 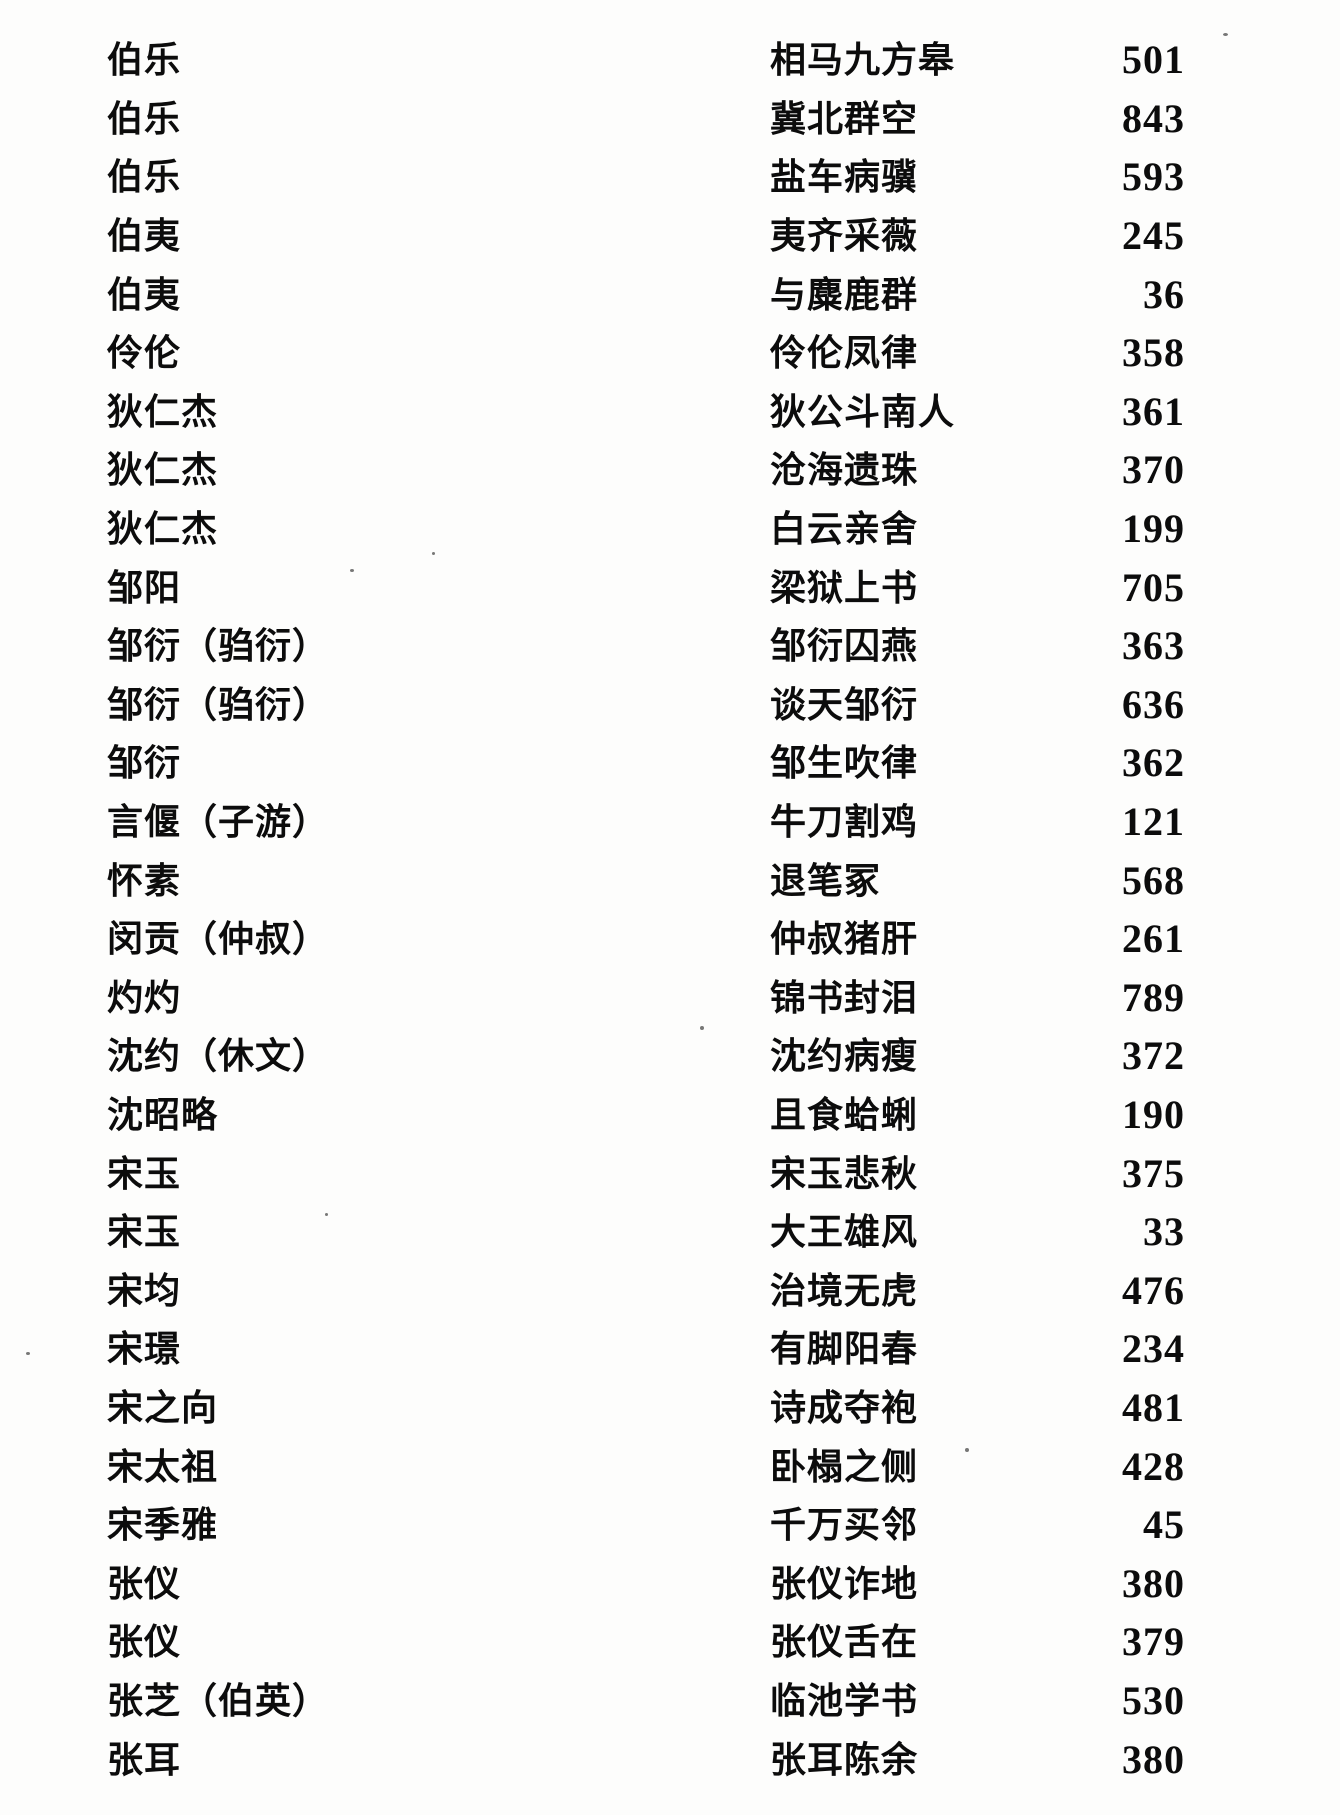 What do you see at coordinates (723, 236) in the screenshot?
I see `table-row: 伯夷 夷齐采薇 245` at bounding box center [723, 236].